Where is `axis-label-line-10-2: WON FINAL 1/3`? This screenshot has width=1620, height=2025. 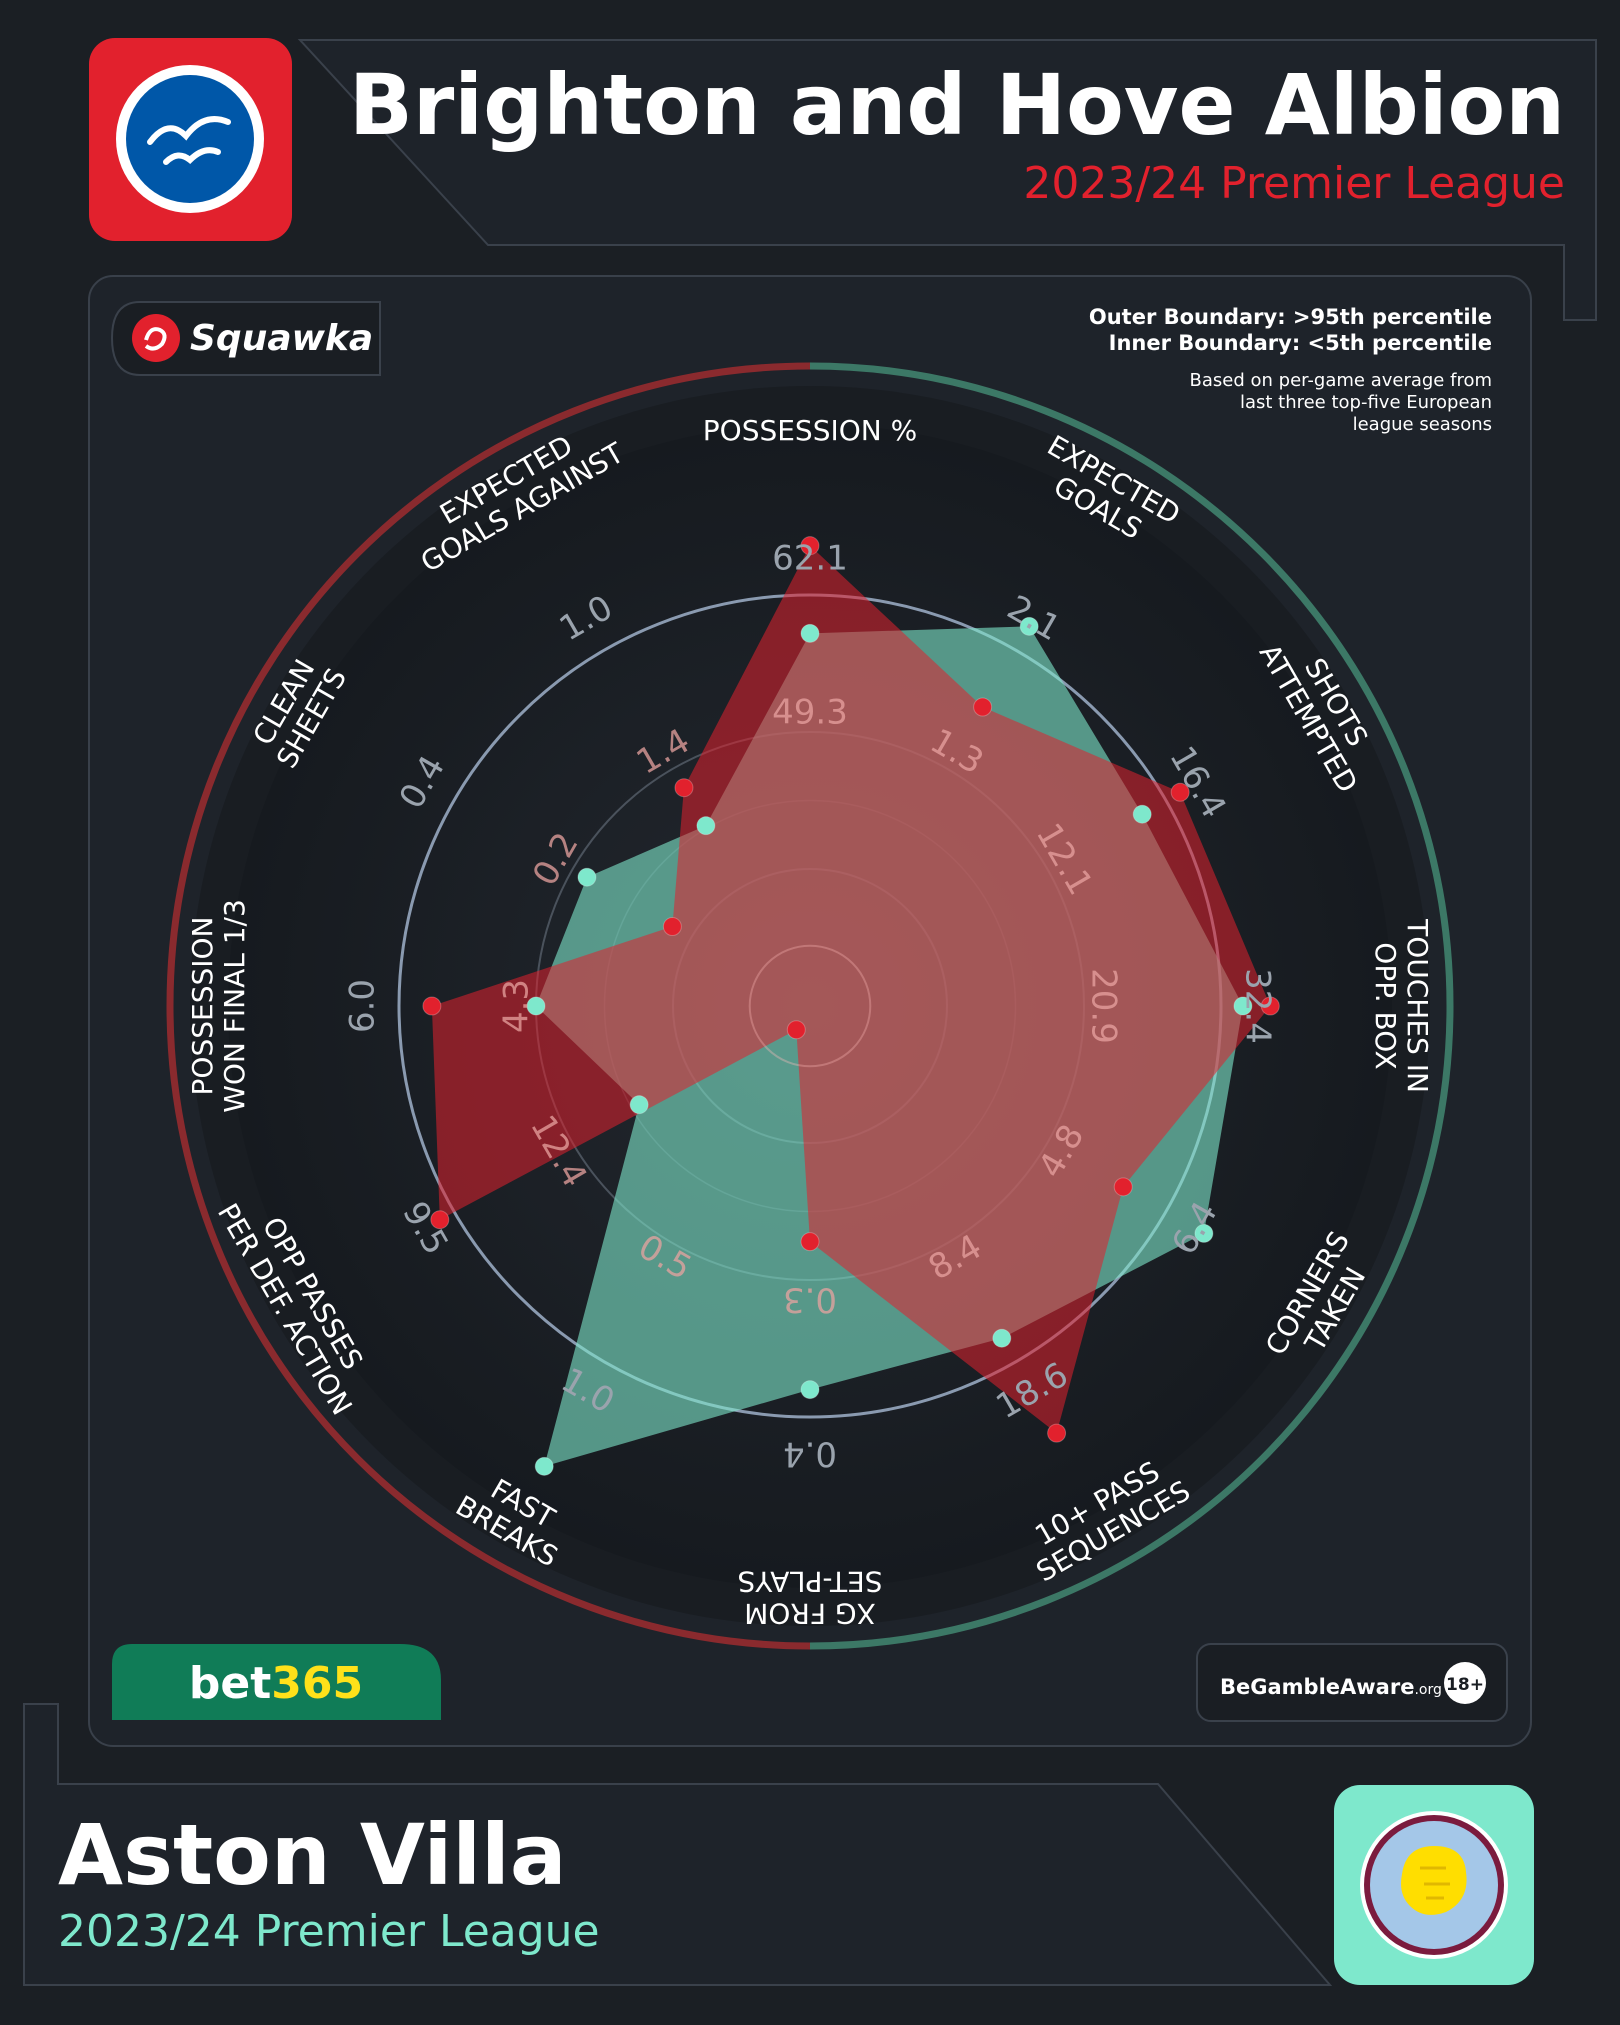 axis-label-line-10-2: WON FINAL 1/3 is located at coordinates (234, 1006).